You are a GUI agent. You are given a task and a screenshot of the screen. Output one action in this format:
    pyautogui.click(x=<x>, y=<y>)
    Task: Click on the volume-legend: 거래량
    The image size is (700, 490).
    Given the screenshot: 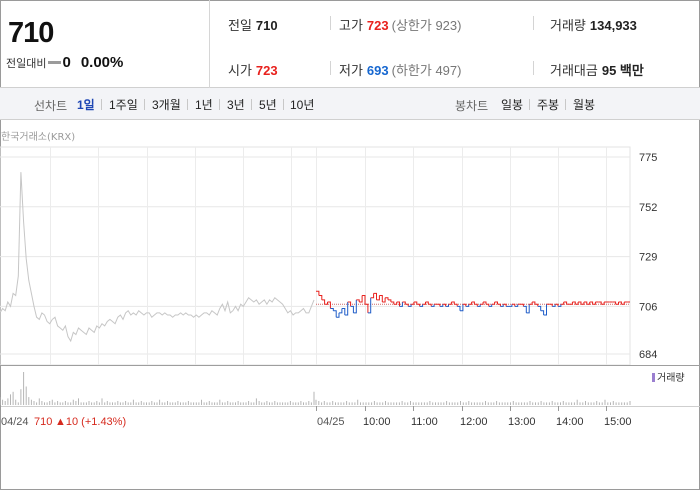 What is the action you would take?
    pyautogui.click(x=671, y=378)
    